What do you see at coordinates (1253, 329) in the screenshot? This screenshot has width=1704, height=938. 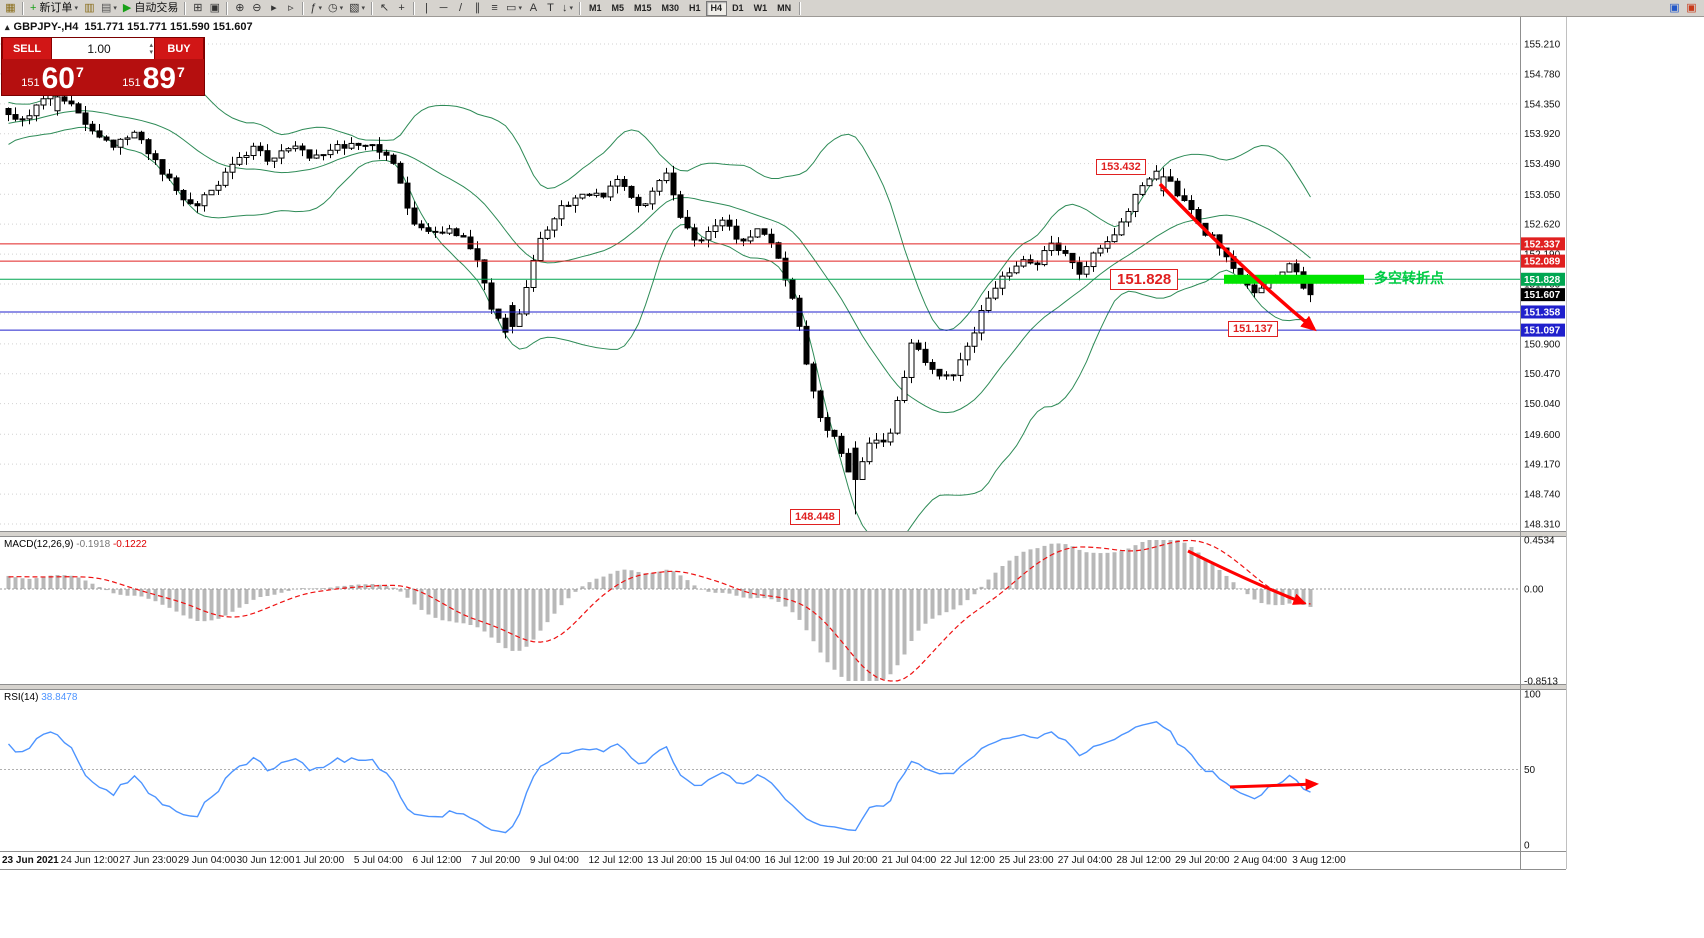 I see `annotation-target-price: 151.137` at bounding box center [1253, 329].